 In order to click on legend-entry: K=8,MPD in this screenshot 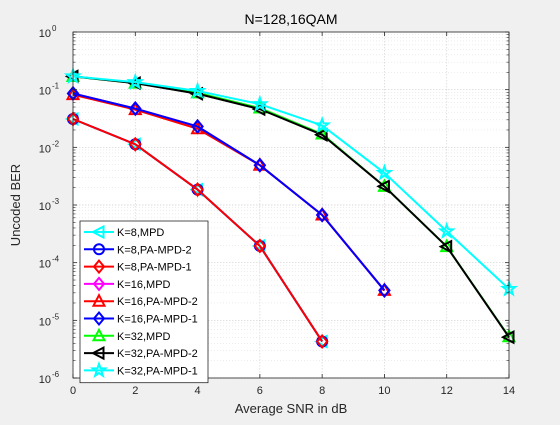, I will do `click(124, 232)`.